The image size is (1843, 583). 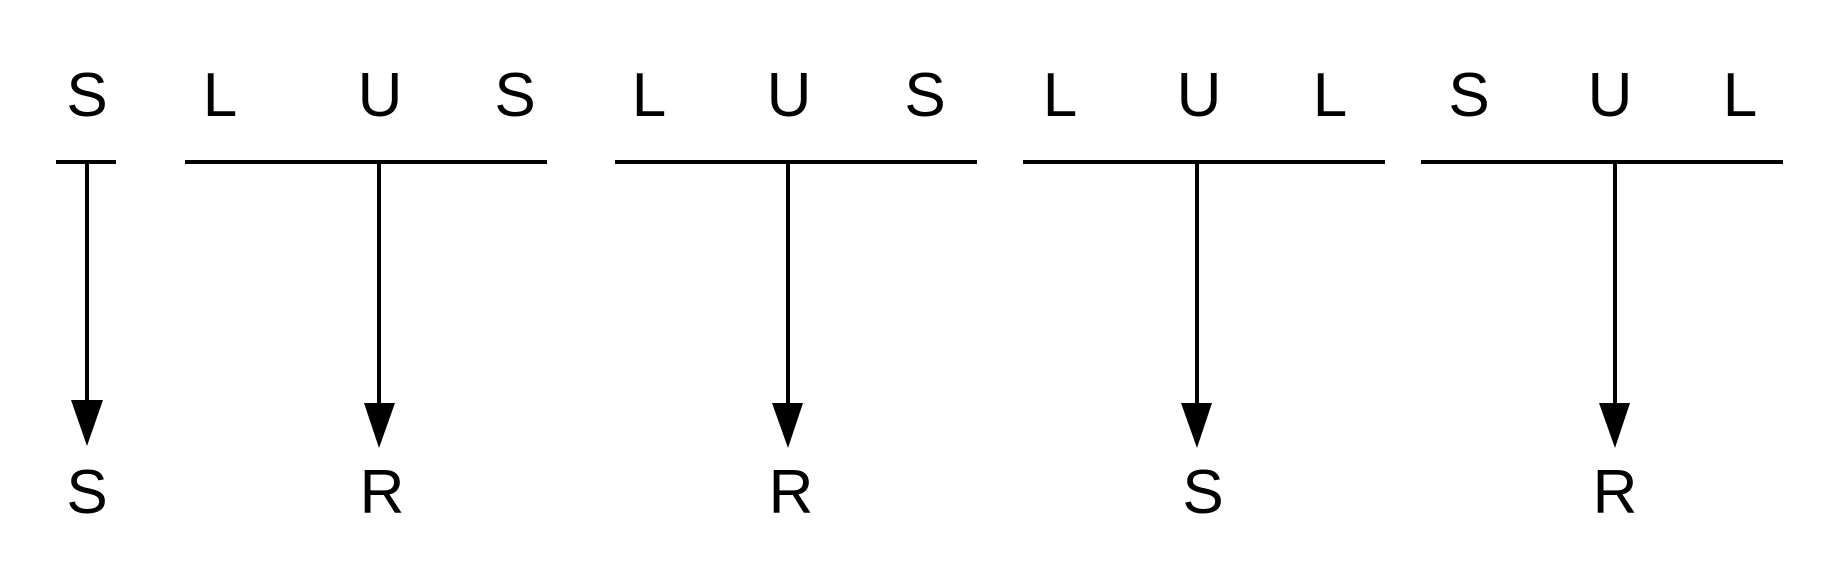 I want to click on group-4: S, so click(x=1204, y=343).